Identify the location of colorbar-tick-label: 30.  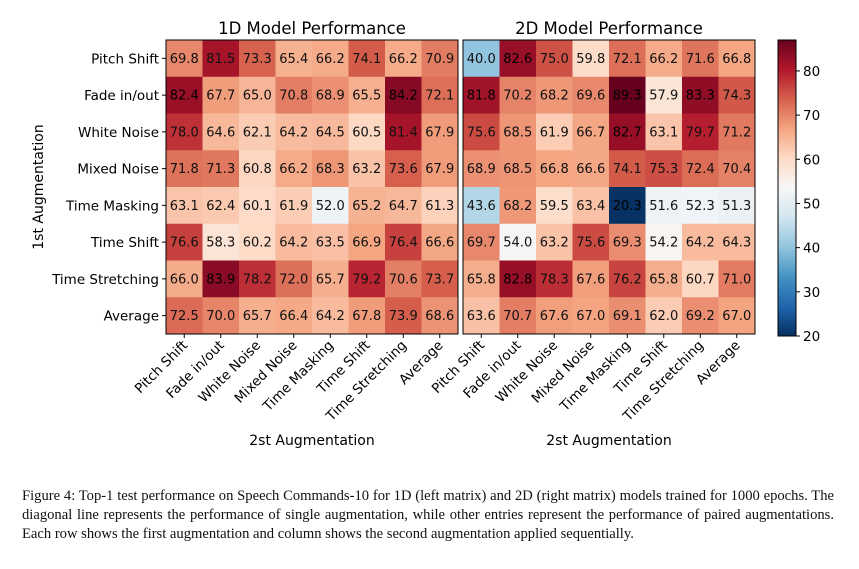
(811, 293).